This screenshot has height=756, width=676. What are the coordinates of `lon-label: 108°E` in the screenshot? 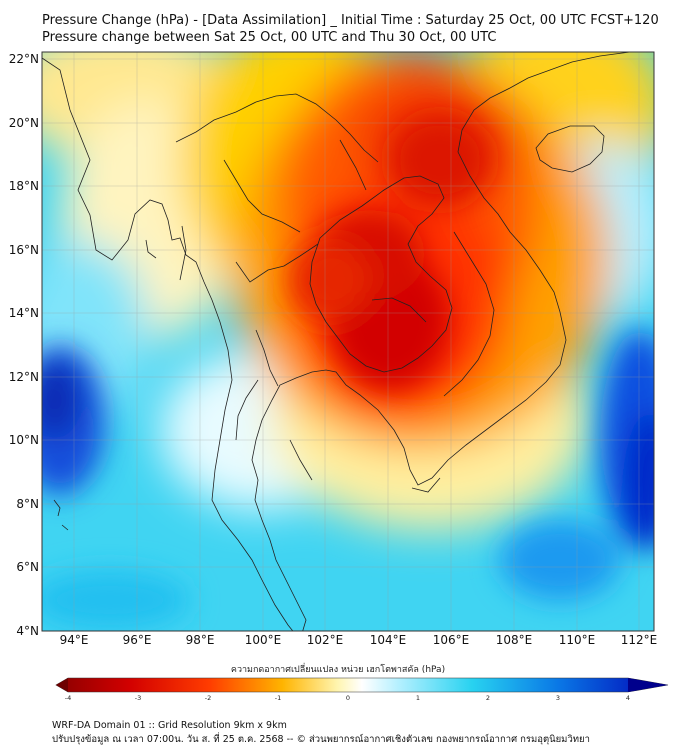 It's located at (514, 640).